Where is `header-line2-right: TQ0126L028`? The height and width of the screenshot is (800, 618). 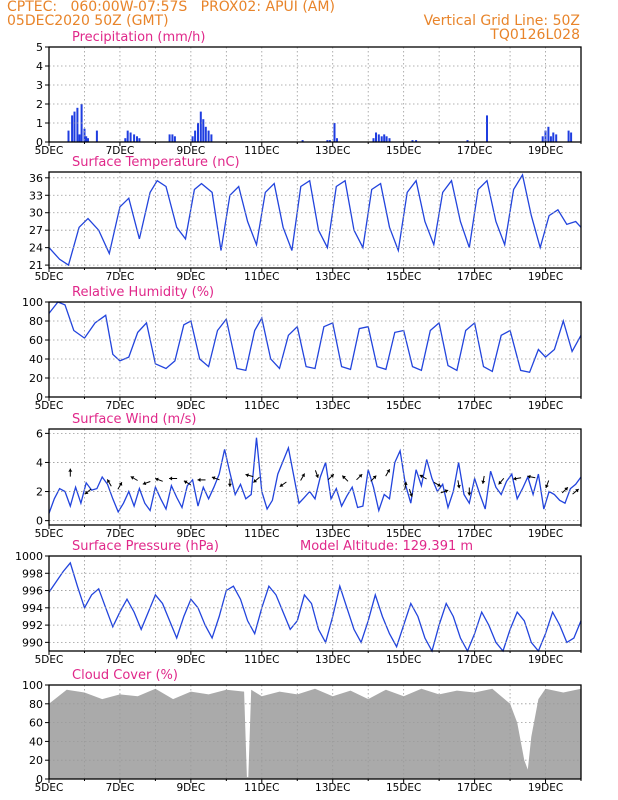
header-line2-right: TQ0126L028 is located at coordinates (535, 35).